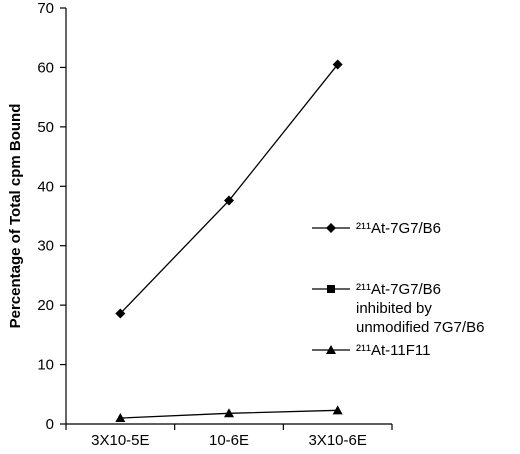 The height and width of the screenshot is (454, 520). I want to click on legend-marker-triangle, so click(331, 349).